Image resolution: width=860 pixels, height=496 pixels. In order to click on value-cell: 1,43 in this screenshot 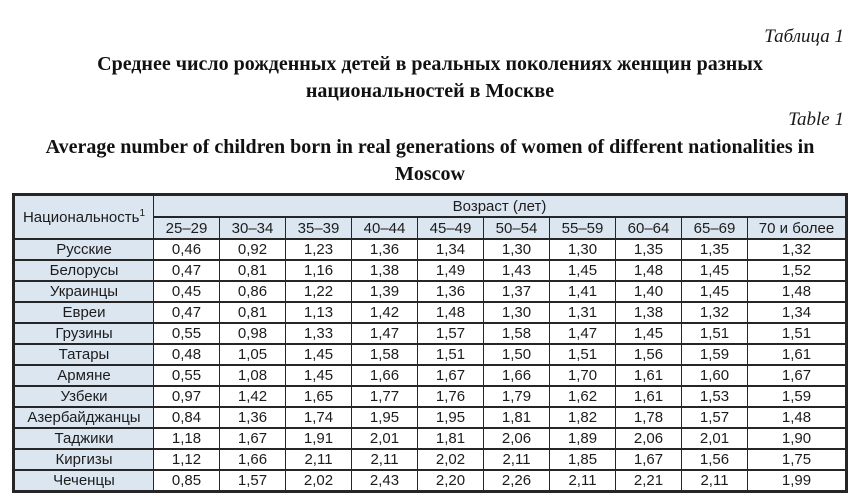, I will do `click(516, 270)`.